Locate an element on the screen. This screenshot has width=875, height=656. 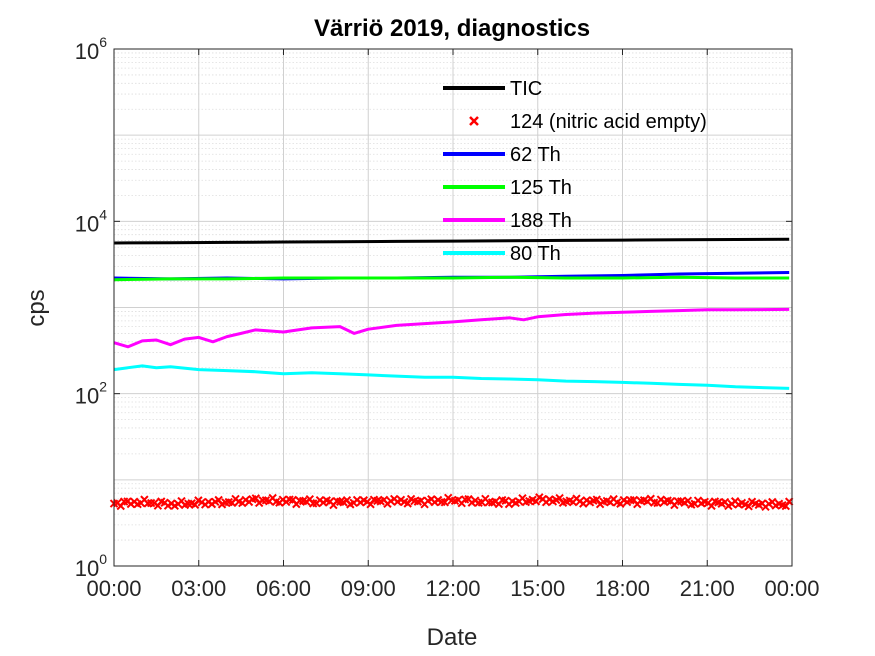
y-tick-label: 10⁴ is located at coordinates (91, 221).